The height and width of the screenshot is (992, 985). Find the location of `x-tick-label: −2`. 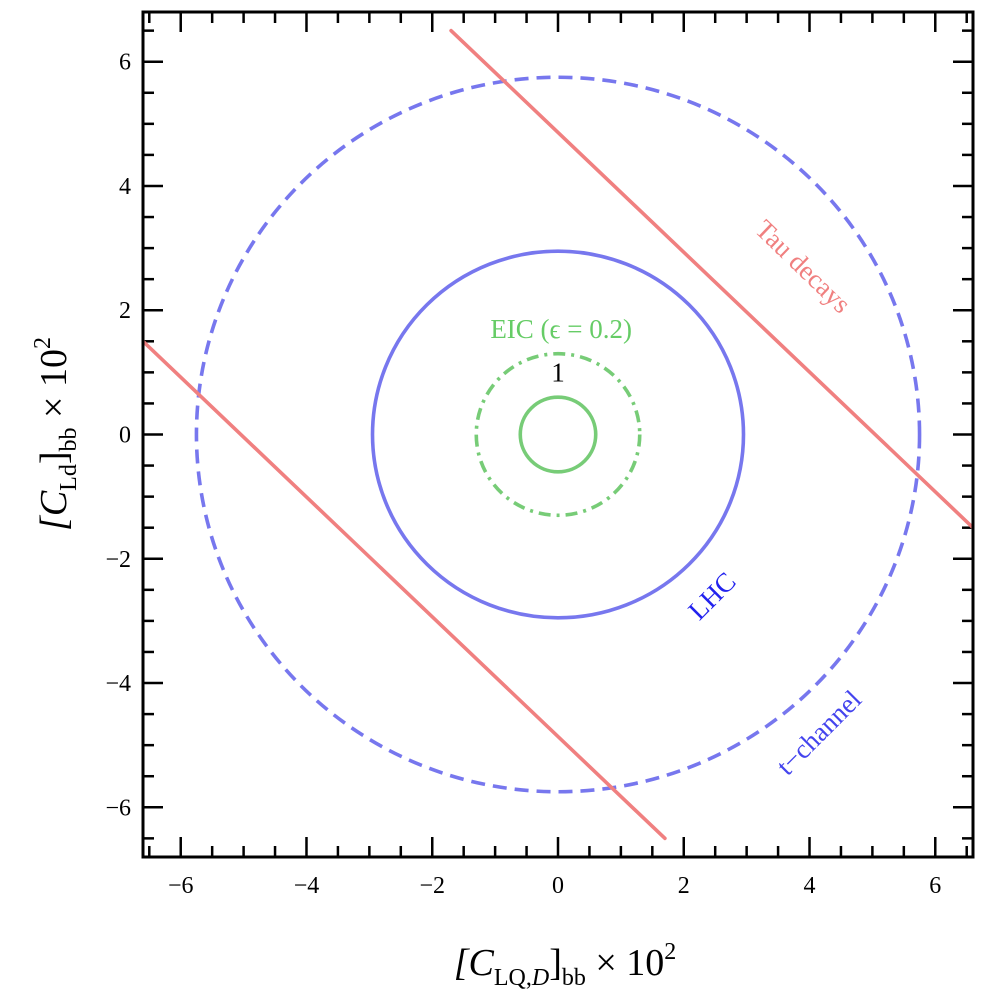

x-tick-label: −2 is located at coordinates (432, 886).